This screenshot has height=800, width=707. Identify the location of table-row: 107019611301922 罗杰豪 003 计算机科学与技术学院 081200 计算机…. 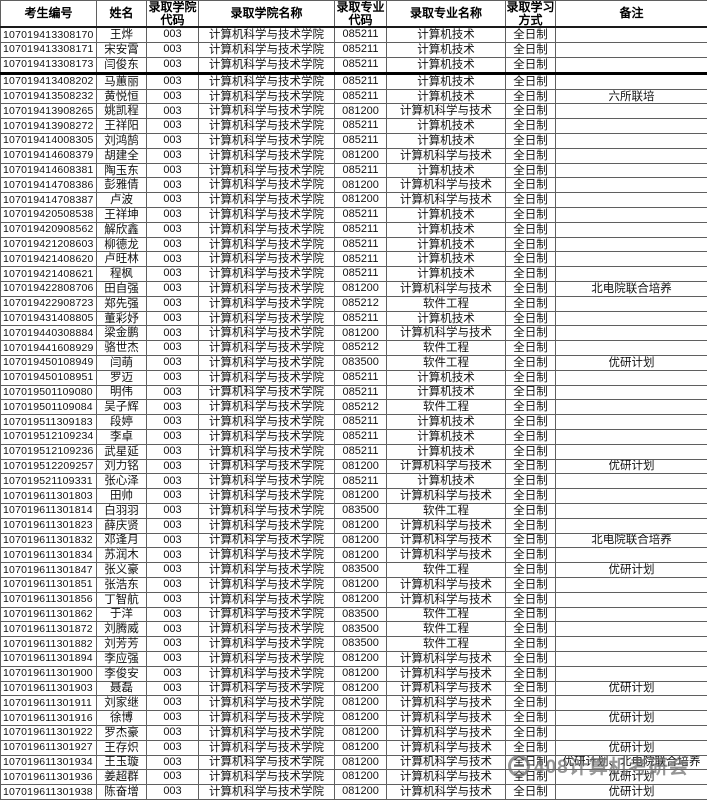
(353, 732).